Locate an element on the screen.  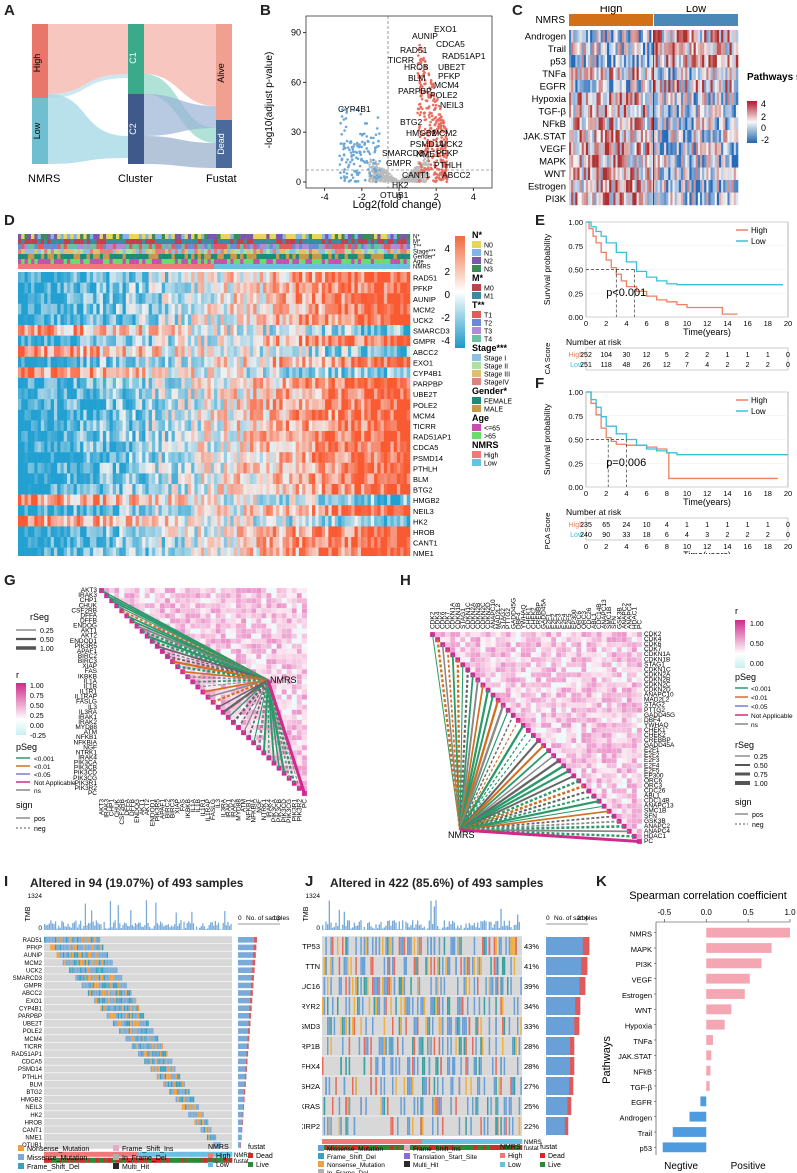
volcano-ylabel: -log10(adjust p-value) is located at coordinates (269, 100).